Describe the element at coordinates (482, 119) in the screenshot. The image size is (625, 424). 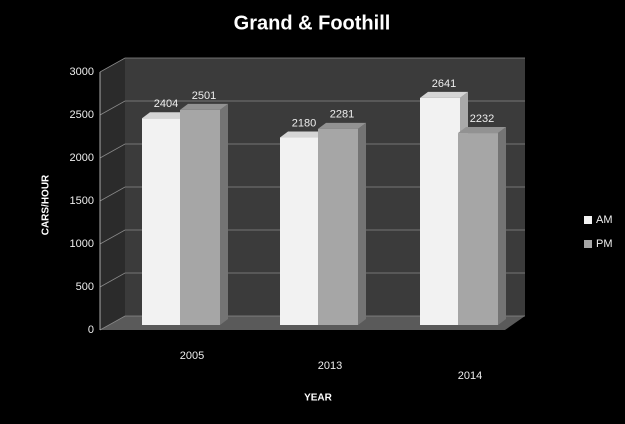
I see `data-label: 2232` at that location.